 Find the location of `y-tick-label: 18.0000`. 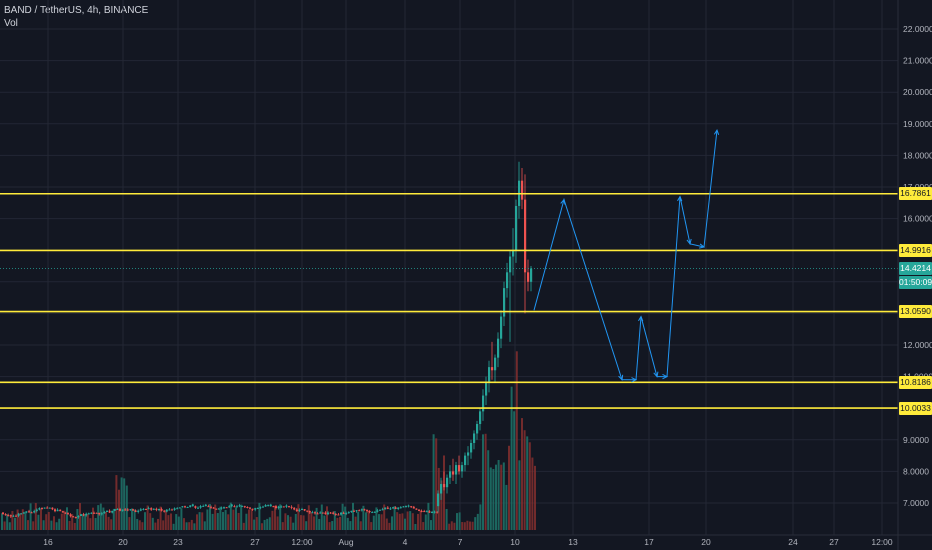

y-tick-label: 18.0000 is located at coordinates (917, 155).